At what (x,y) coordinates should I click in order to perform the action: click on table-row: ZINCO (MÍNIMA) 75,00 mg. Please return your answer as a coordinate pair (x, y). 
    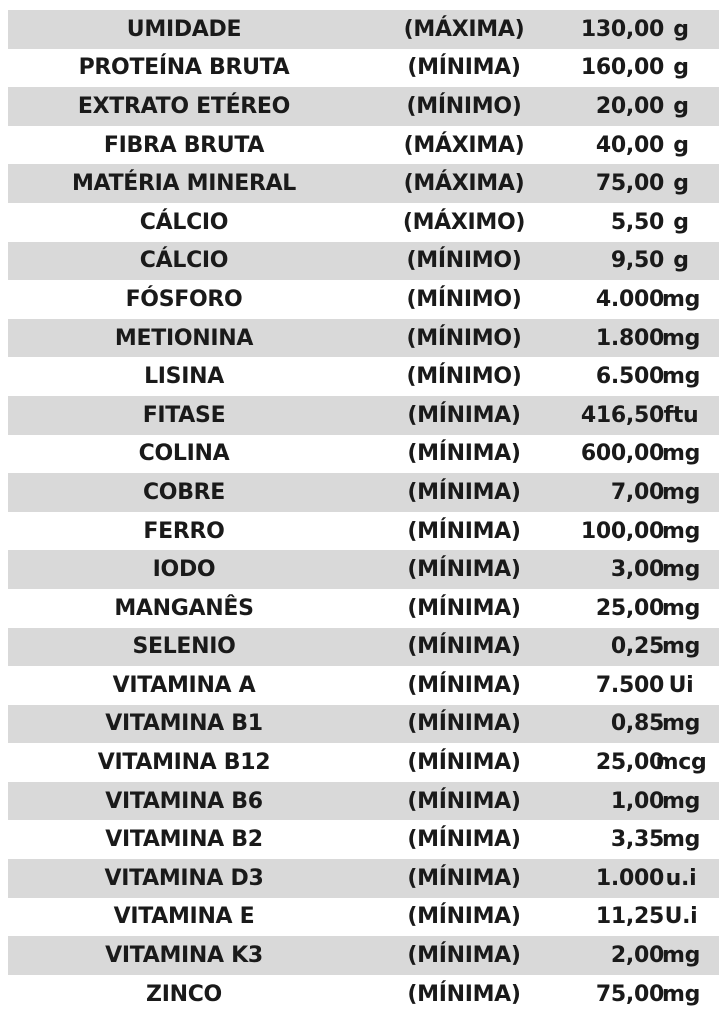
    Looking at the image, I should click on (363, 994).